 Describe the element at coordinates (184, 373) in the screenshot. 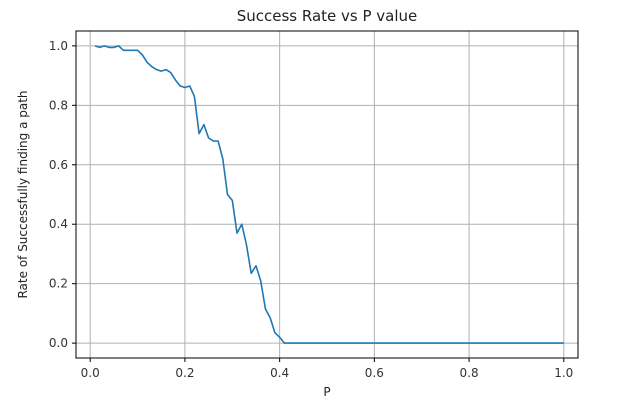

I see `x-tick-label: 0.2` at that location.